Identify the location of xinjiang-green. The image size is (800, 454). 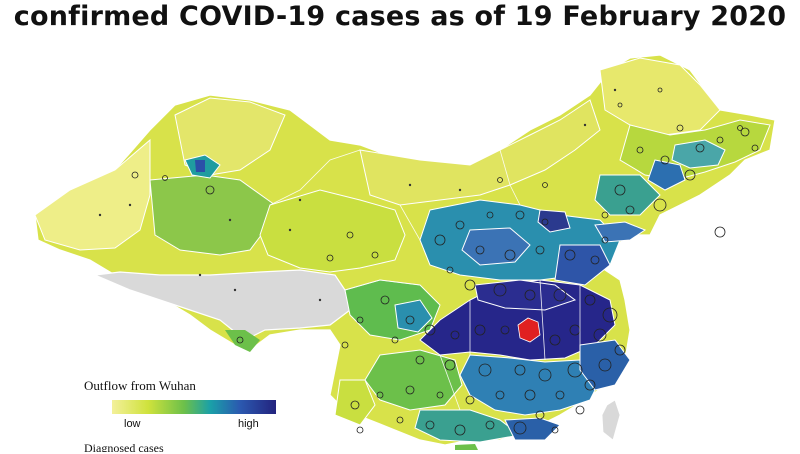
(212, 215).